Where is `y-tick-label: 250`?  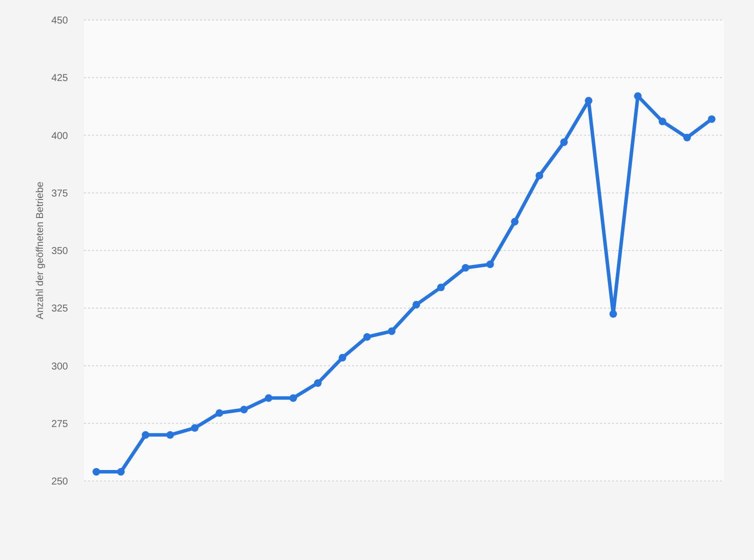
y-tick-label: 250 is located at coordinates (59, 482).